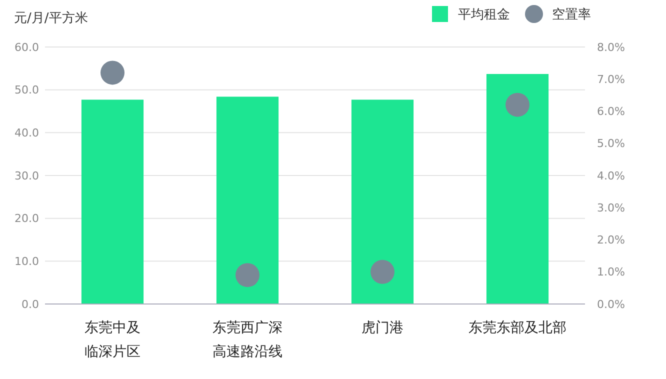 The image size is (666, 379). What do you see at coordinates (611, 240) in the screenshot?
I see `y2-tick-label: 2.0%` at bounding box center [611, 240].